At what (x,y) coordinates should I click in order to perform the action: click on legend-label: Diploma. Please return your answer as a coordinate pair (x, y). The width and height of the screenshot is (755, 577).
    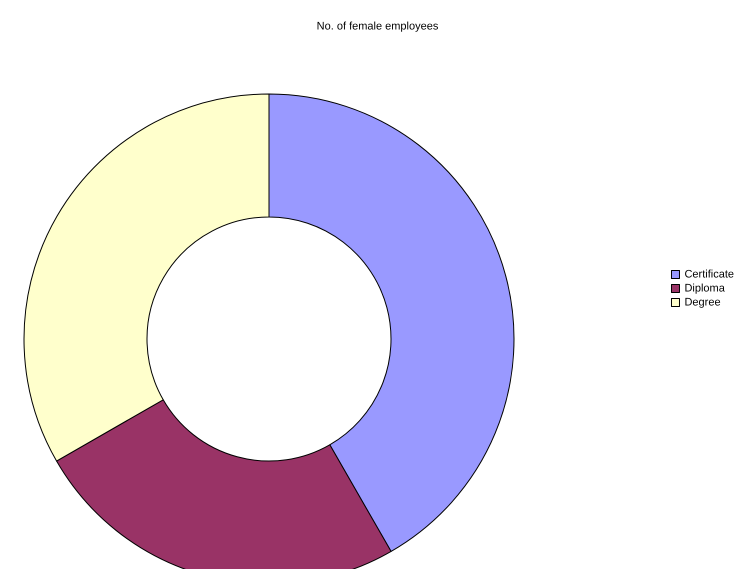
    Looking at the image, I should click on (705, 288).